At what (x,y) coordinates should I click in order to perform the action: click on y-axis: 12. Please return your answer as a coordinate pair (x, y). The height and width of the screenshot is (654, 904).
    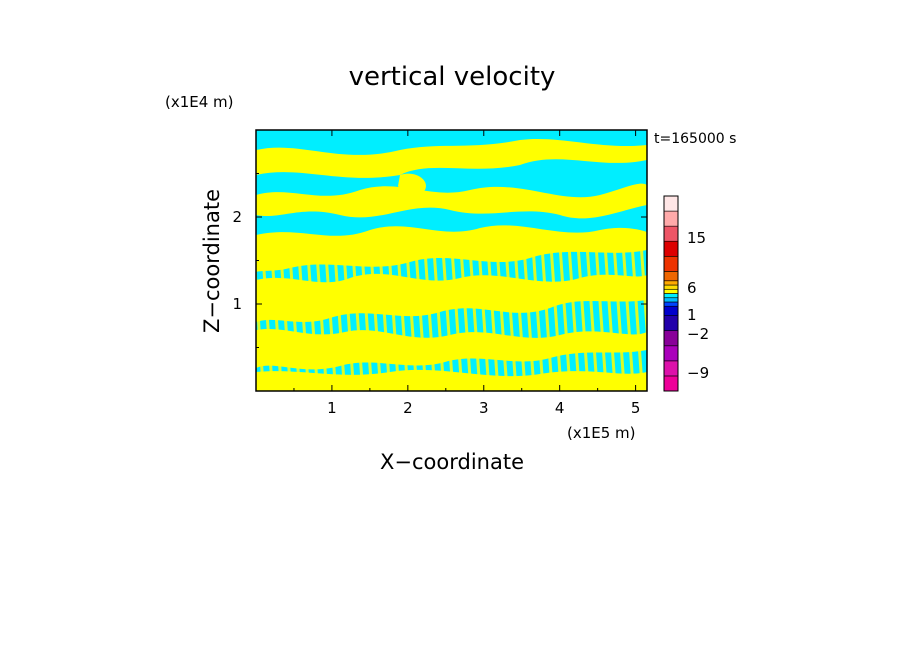
    Looking at the image, I should click on (439, 260).